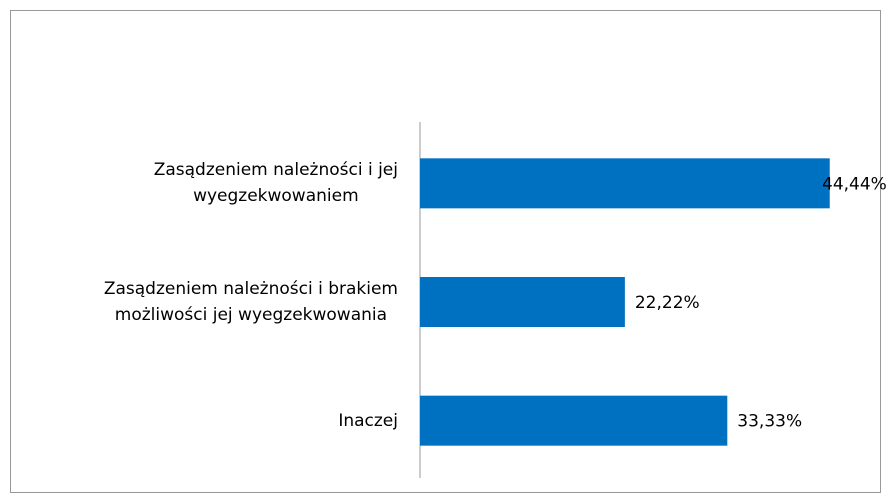 The image size is (895, 504). I want to click on y-tick-label: Inaczej, so click(368, 420).